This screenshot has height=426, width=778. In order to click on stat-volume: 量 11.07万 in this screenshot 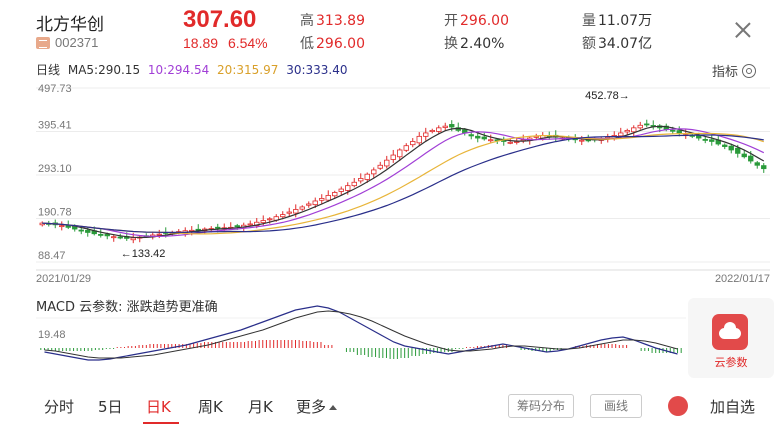, I will do `click(617, 21)`.